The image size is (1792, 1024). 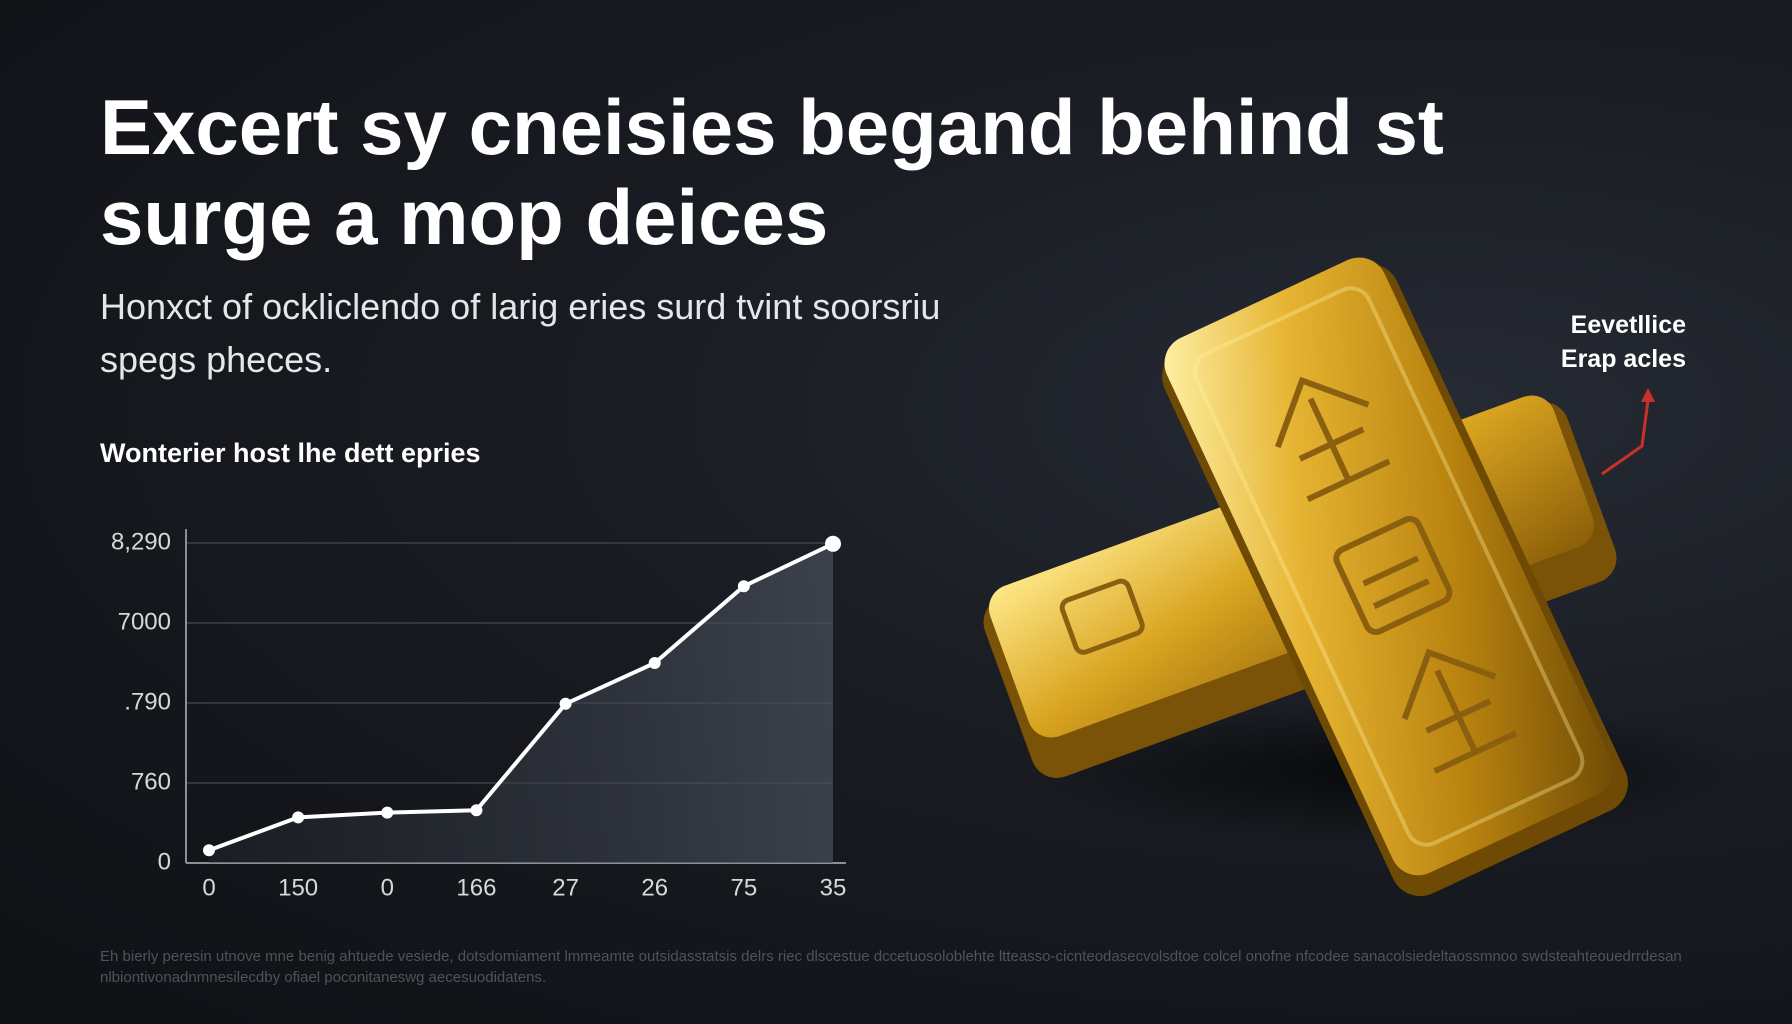 What do you see at coordinates (1623, 342) in the screenshot?
I see `annotation: Eevetllice Erap acles` at bounding box center [1623, 342].